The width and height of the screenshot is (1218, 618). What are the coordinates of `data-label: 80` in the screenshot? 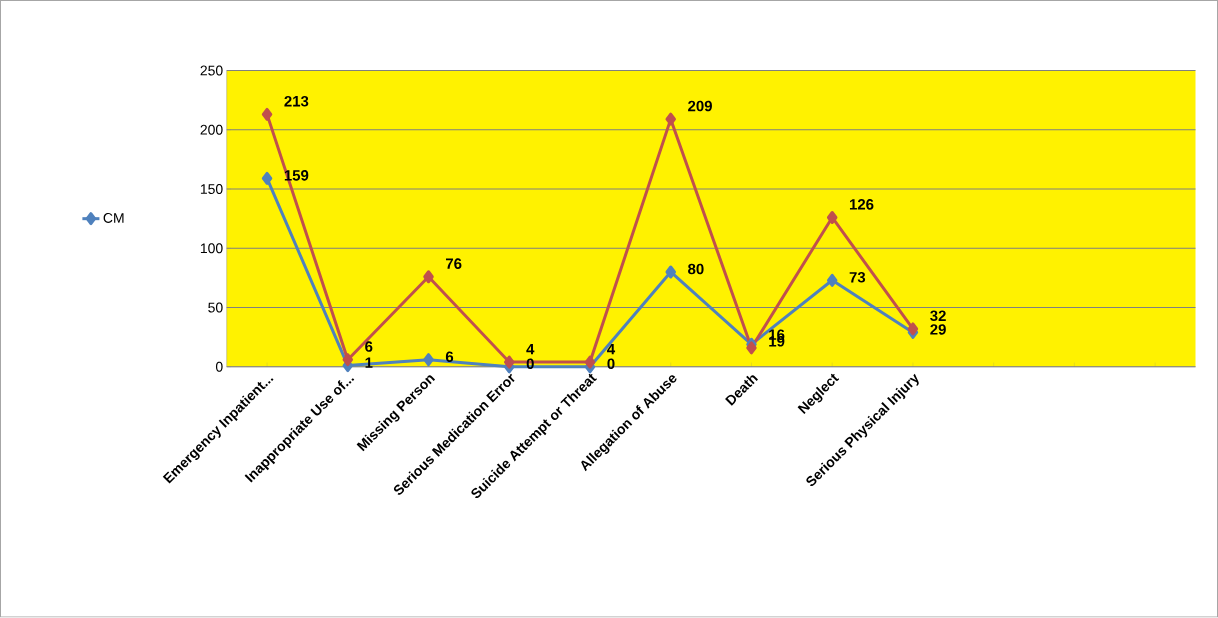 It's located at (696, 269).